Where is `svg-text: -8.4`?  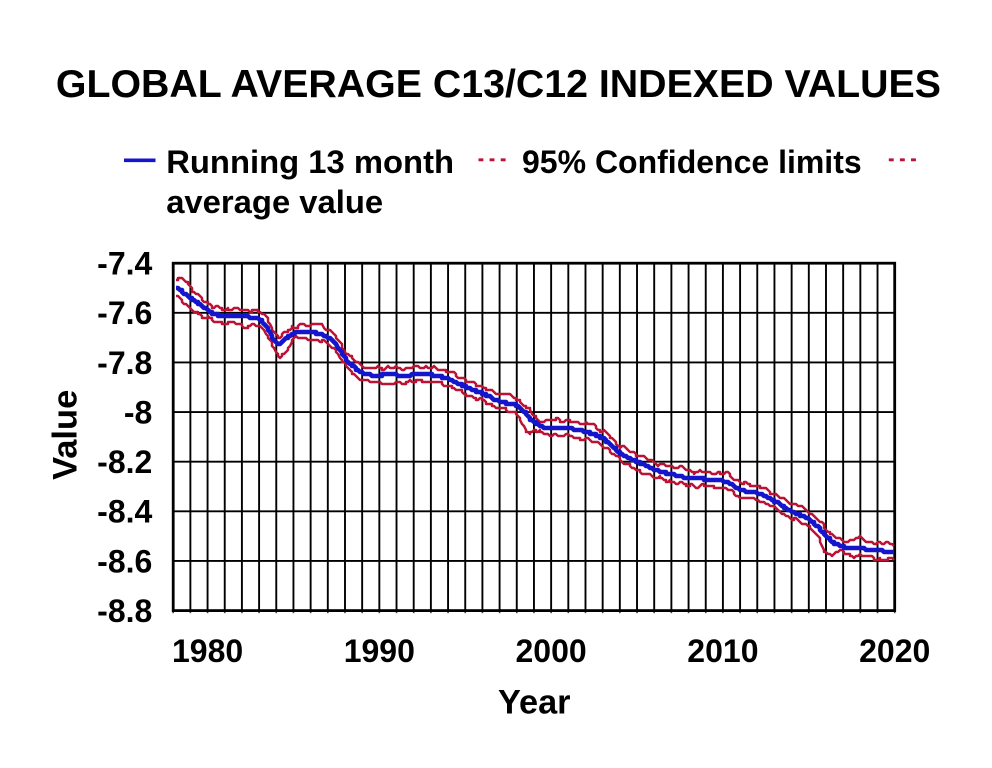
svg-text: -8.4 is located at coordinates (124, 512).